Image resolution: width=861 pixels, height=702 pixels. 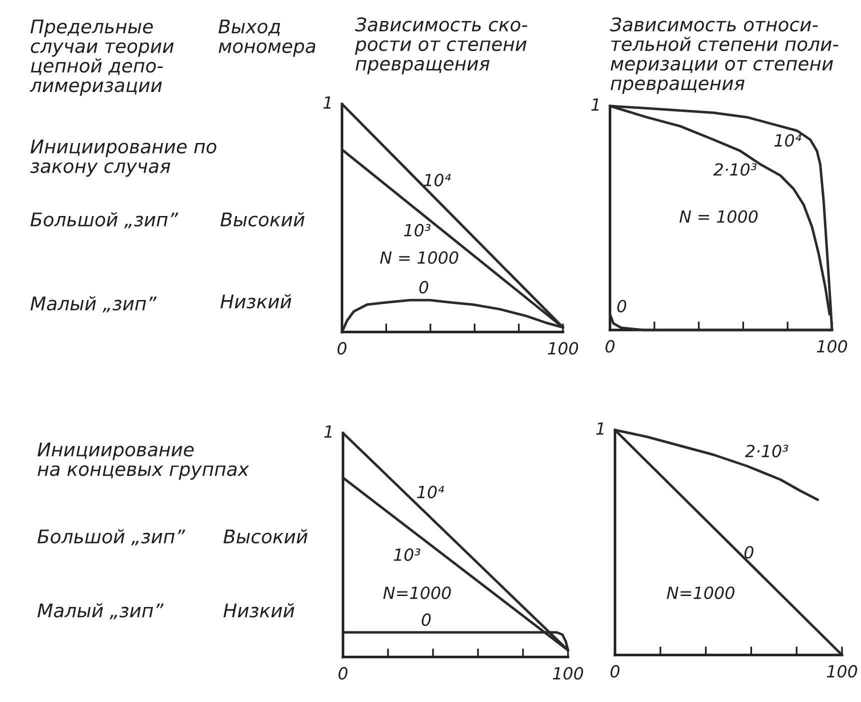 I want to click on text: Предельные случаи теории цепной депо- лимеризации, so click(x=102, y=58).